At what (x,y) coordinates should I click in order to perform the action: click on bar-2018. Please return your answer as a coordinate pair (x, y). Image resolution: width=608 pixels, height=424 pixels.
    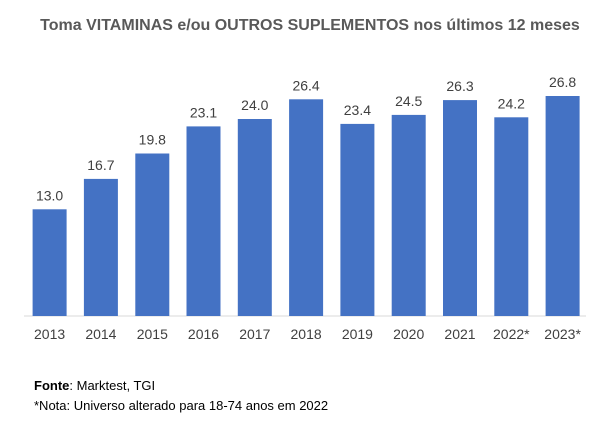
    Looking at the image, I should click on (306, 207).